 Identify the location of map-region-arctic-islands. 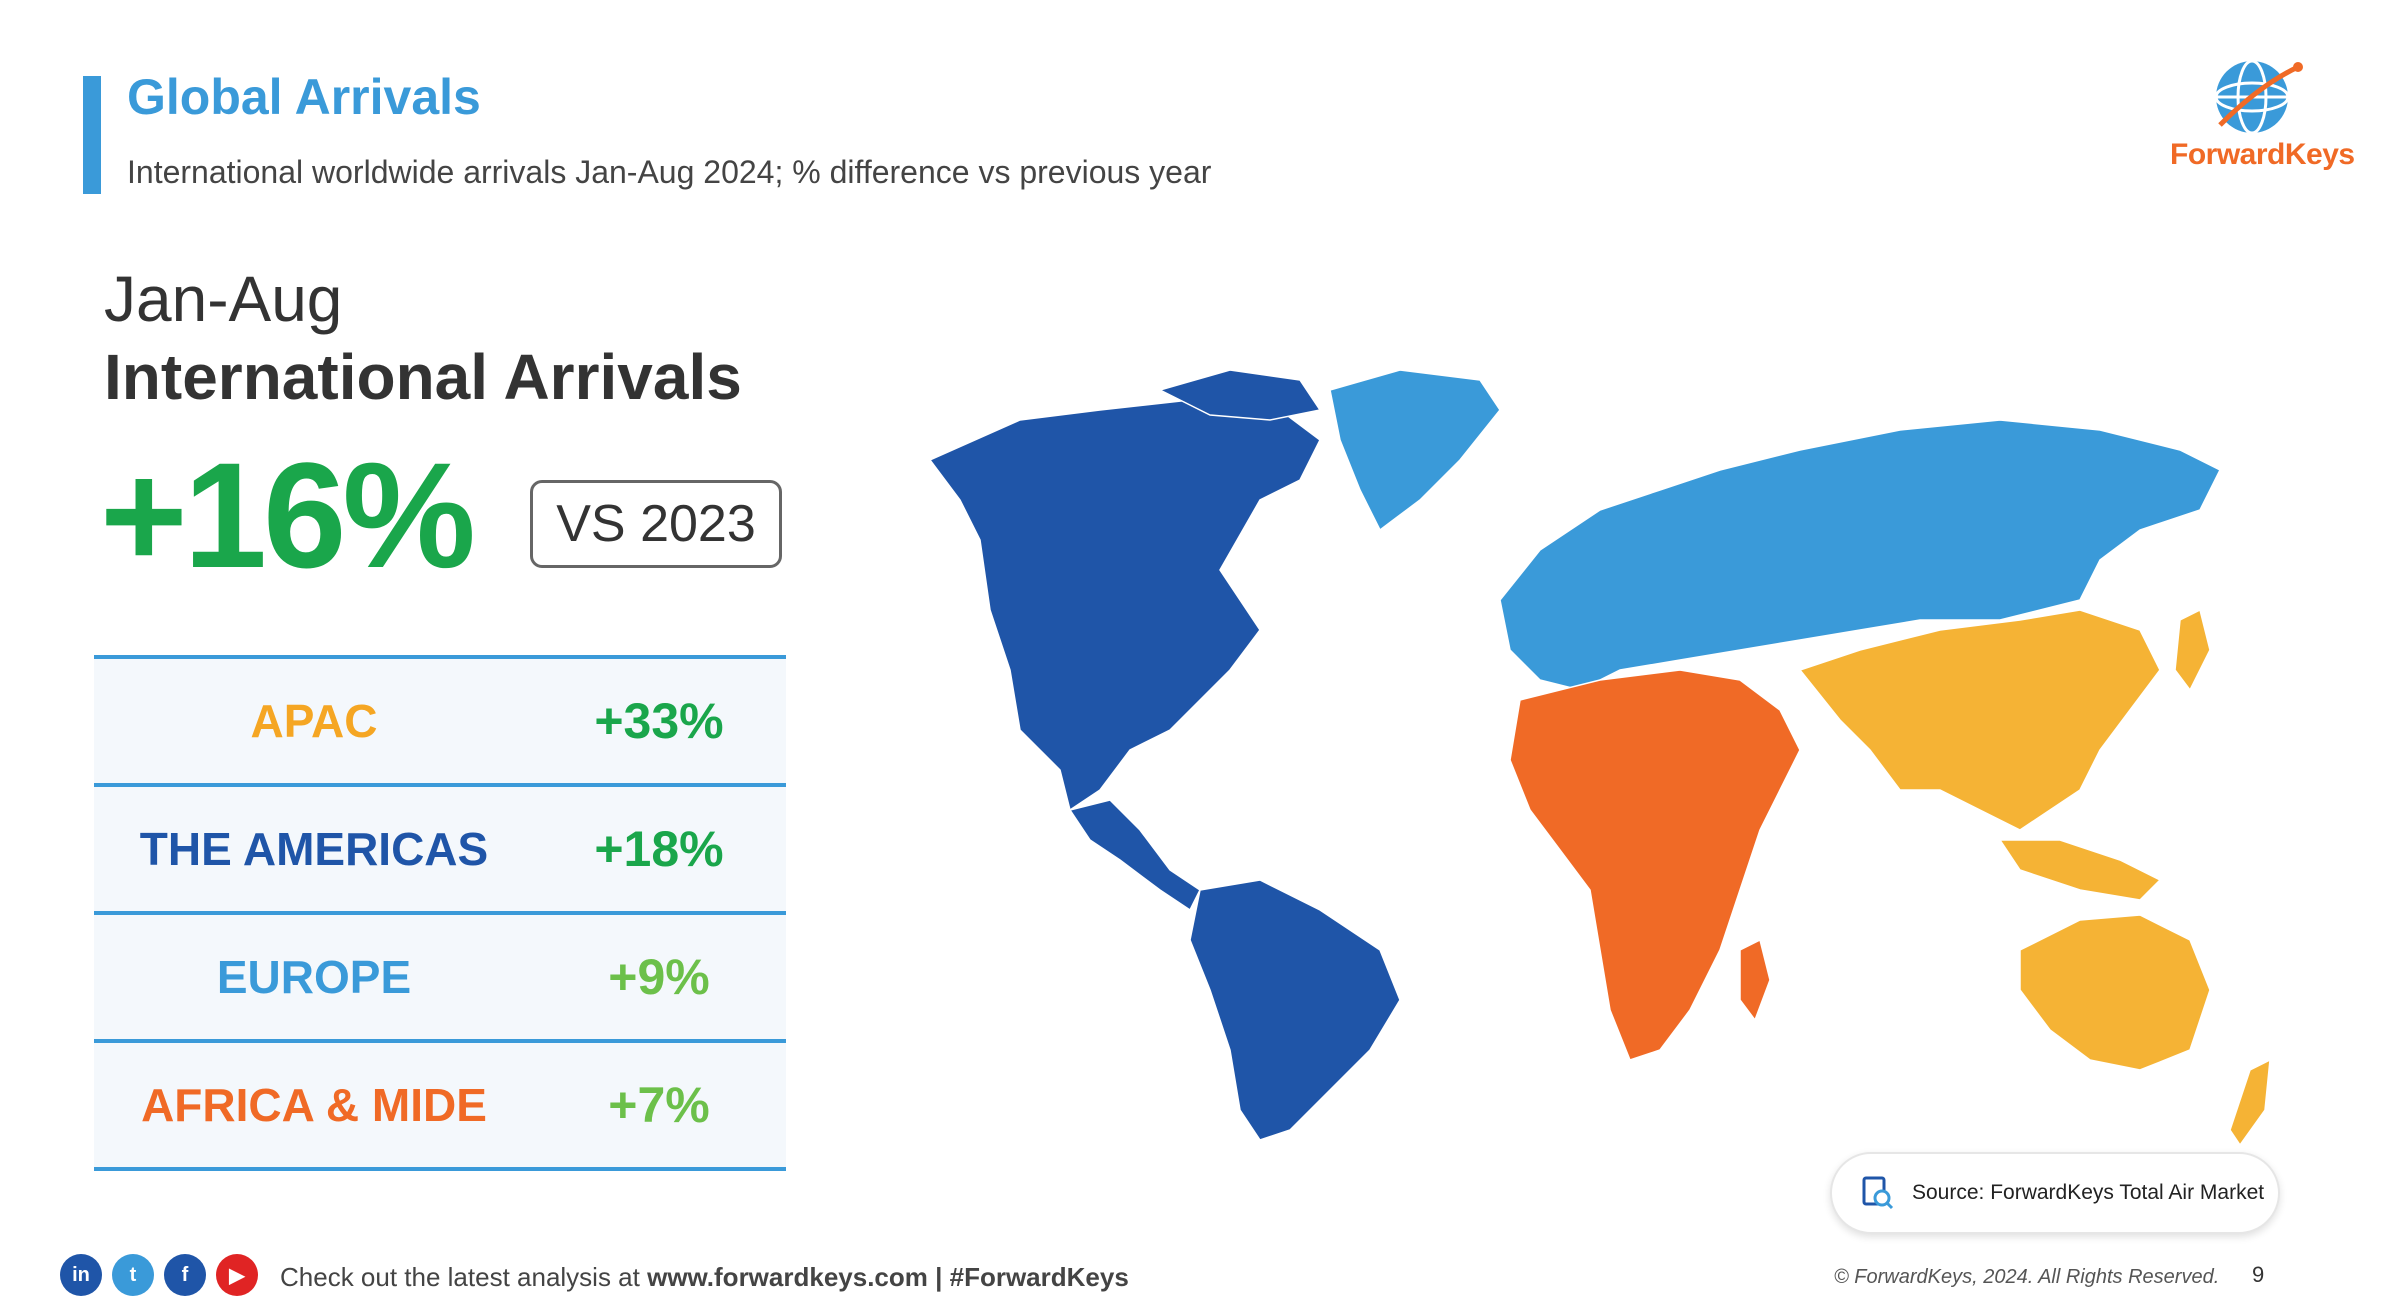
(1239, 395).